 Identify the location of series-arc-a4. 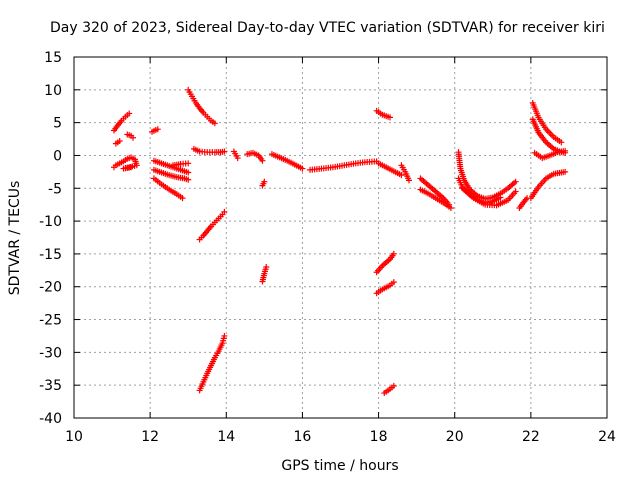
(130, 136).